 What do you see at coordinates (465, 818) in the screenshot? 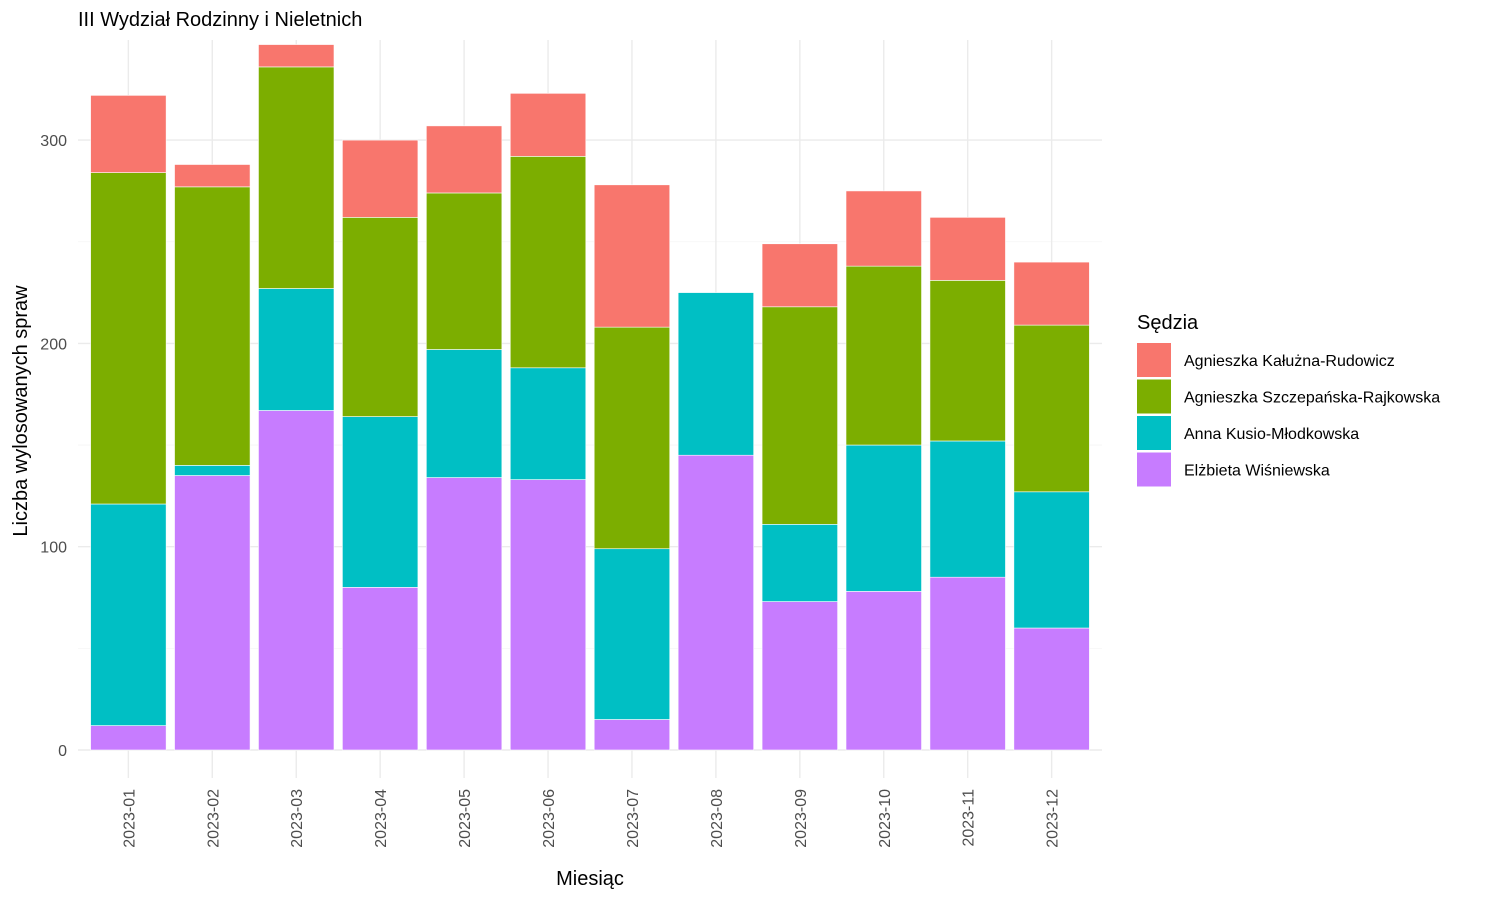
I see `x-tick-label: 2023-05` at bounding box center [465, 818].